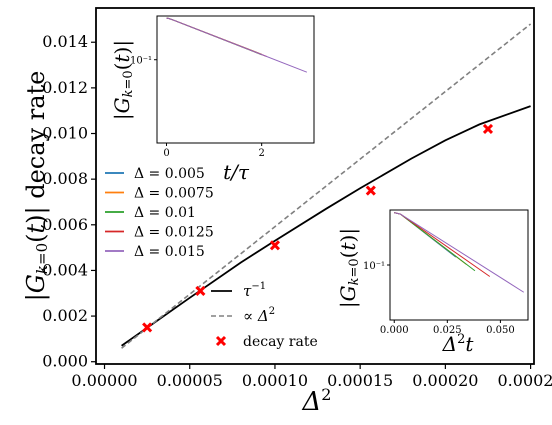  I want to click on inset-top-left: 0 2 10⁻¹ |Gk=0(t)| t/τ, so click(212, 99).